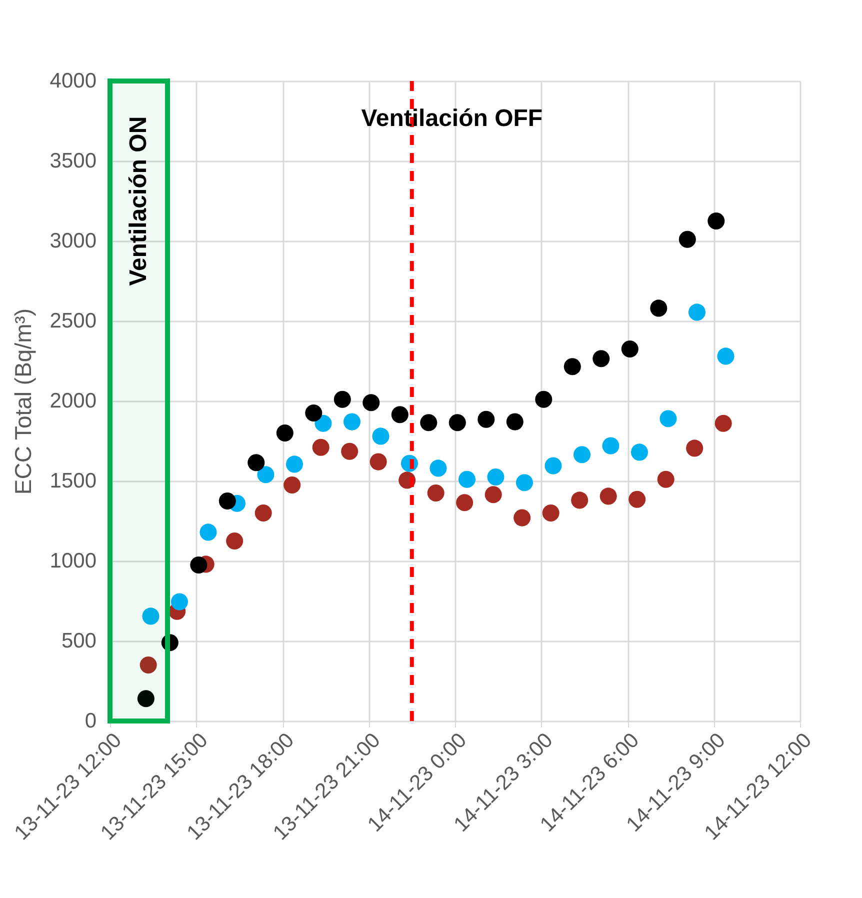 The width and height of the screenshot is (862, 898). I want to click on y-tick-label: 1000, so click(73, 561).